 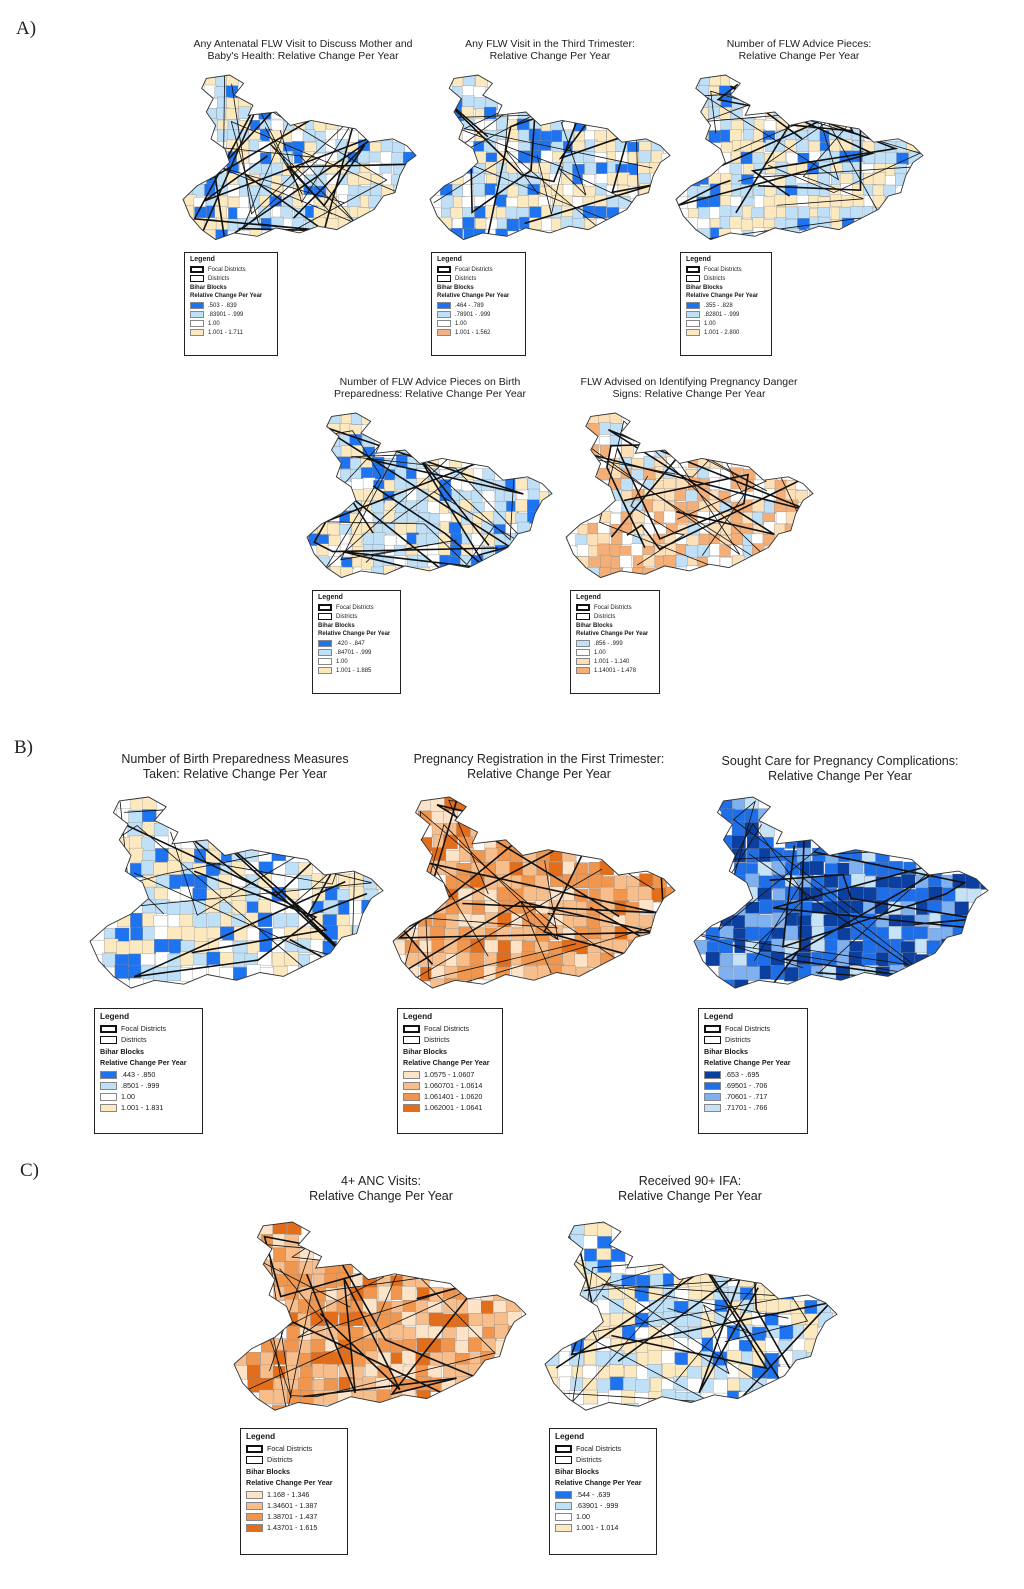 I want to click on legend-class-label: .420 - .847, so click(x=350, y=643).